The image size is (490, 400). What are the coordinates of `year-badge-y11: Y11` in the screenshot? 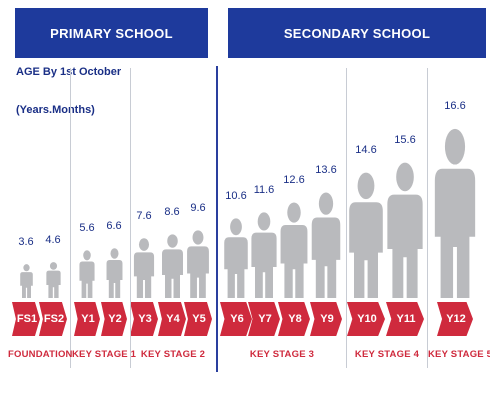 It's located at (405, 319).